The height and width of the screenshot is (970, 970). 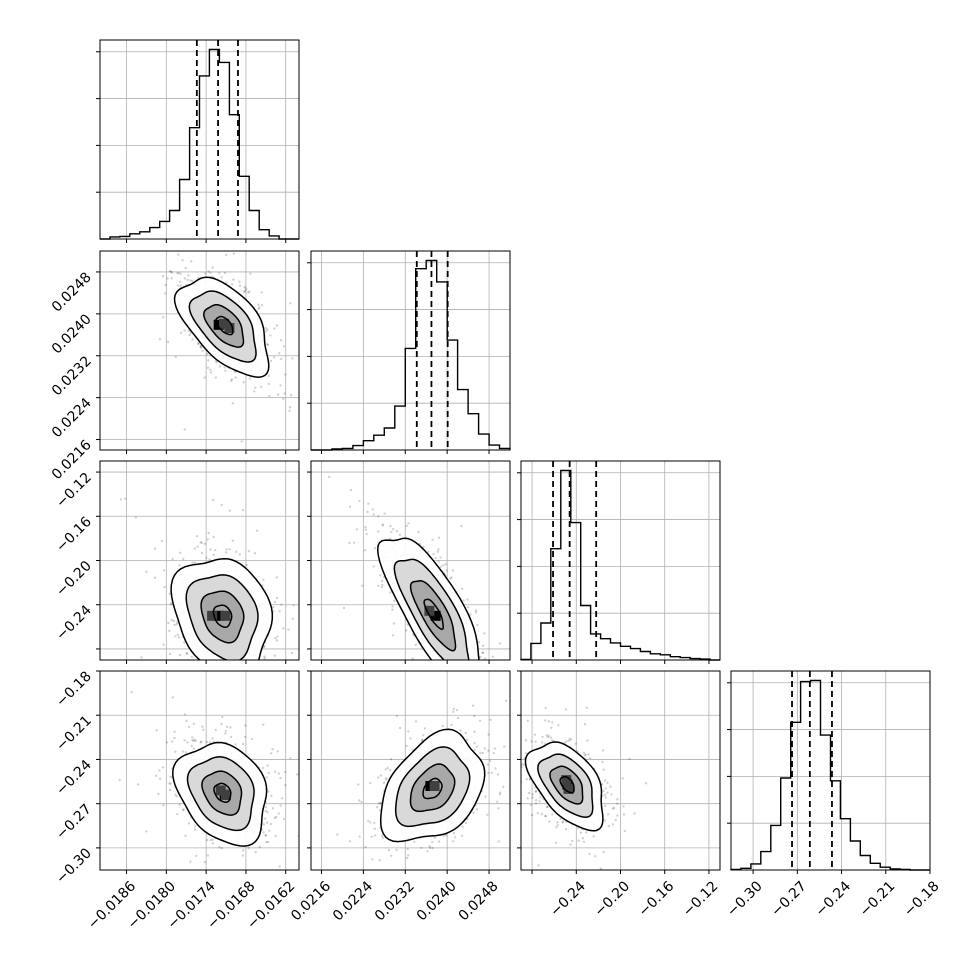 I want to click on density-layer, so click(x=213, y=786).